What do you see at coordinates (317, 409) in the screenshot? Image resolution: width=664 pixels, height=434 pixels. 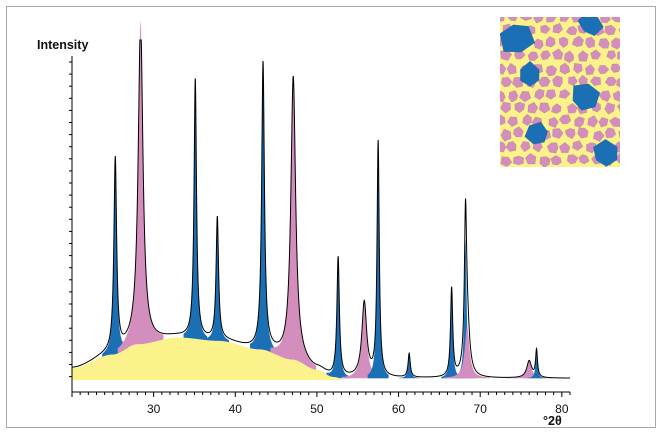 I see `x-tick-label: 50` at bounding box center [317, 409].